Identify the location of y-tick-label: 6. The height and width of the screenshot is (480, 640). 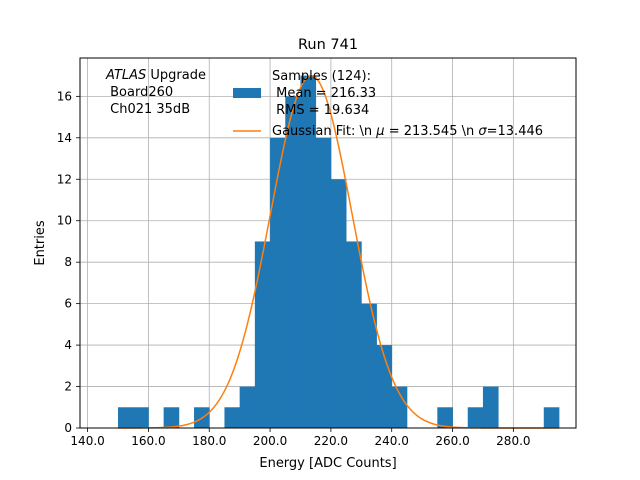
(68, 304).